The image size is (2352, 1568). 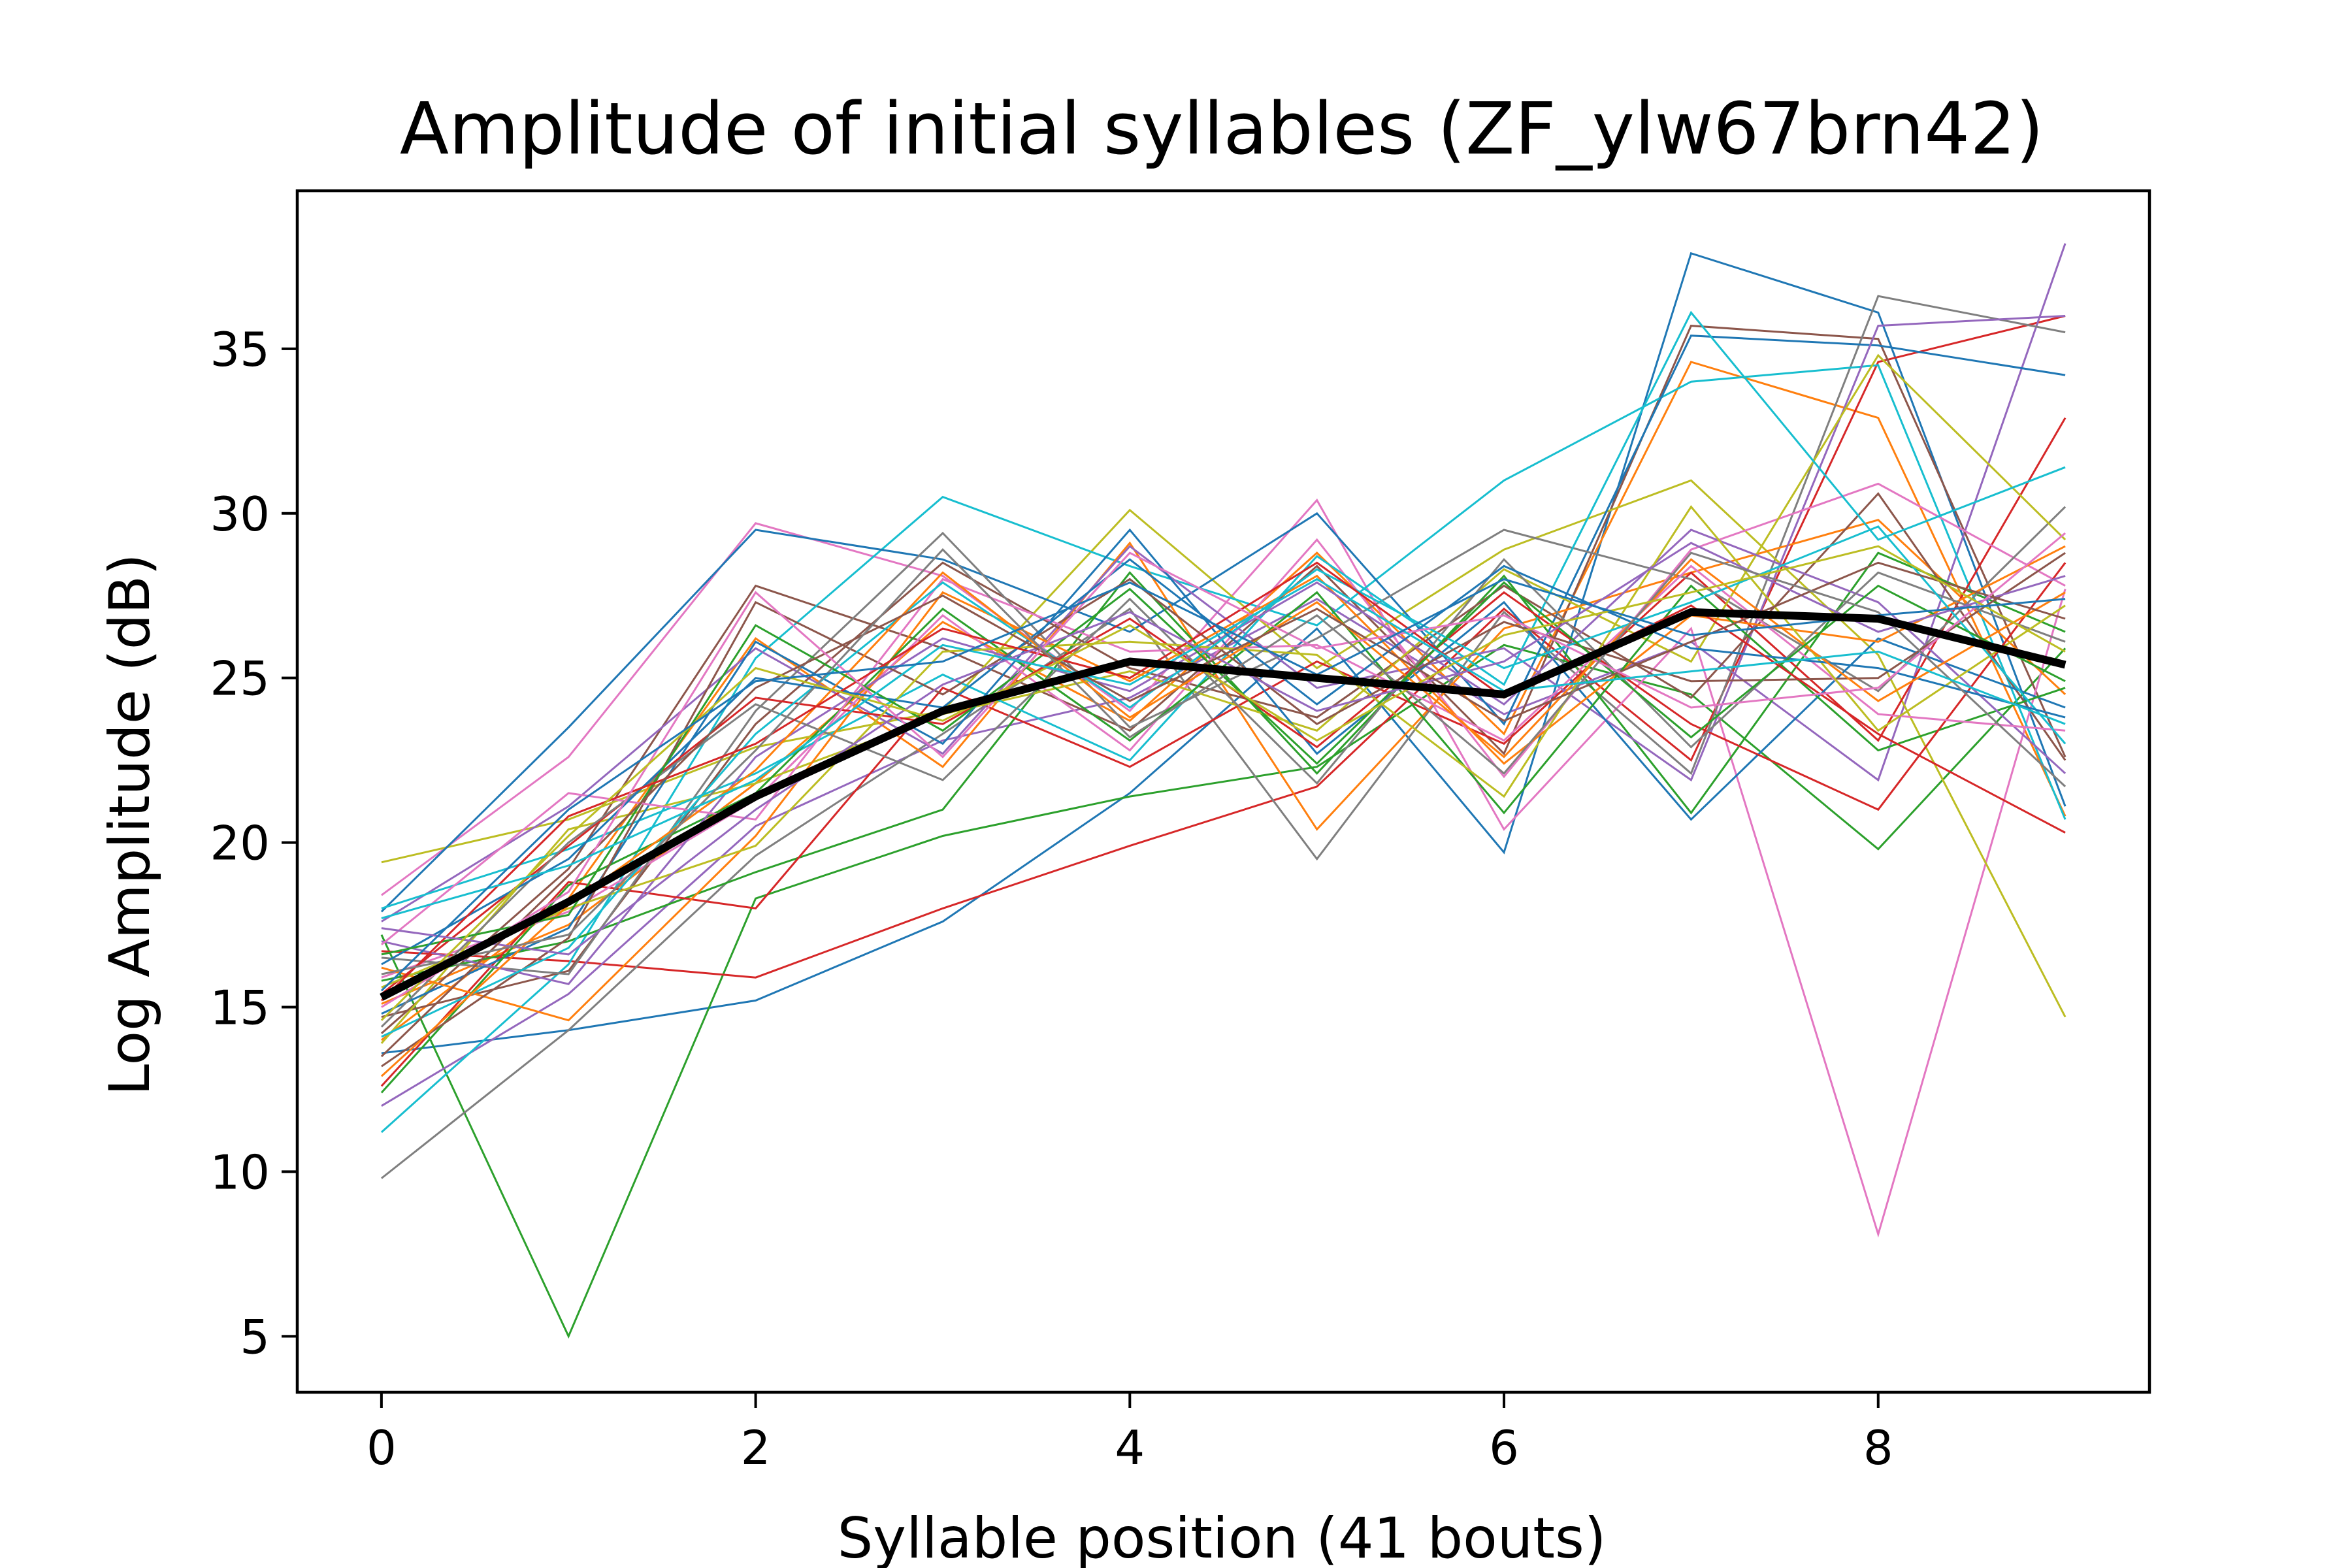 I want to click on x-tick-label: 4, so click(x=1130, y=1447).